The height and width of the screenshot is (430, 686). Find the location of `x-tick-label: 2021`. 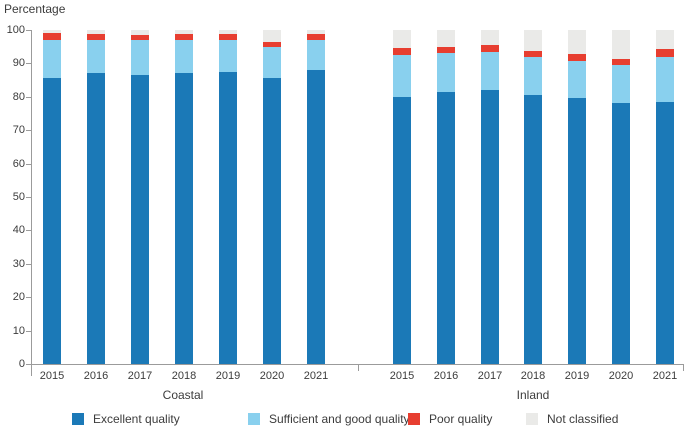

x-tick-label: 2021 is located at coordinates (316, 376).